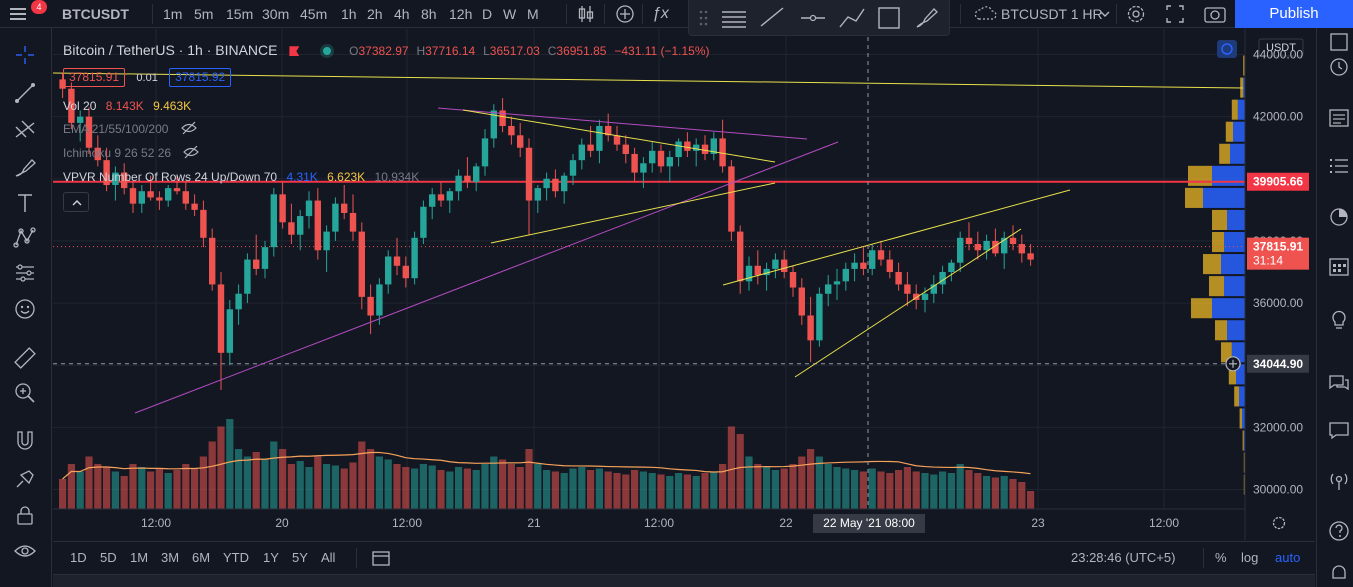 The image size is (1353, 587). Describe the element at coordinates (240, 14) in the screenshot. I see `interval-15m: 15m` at that location.